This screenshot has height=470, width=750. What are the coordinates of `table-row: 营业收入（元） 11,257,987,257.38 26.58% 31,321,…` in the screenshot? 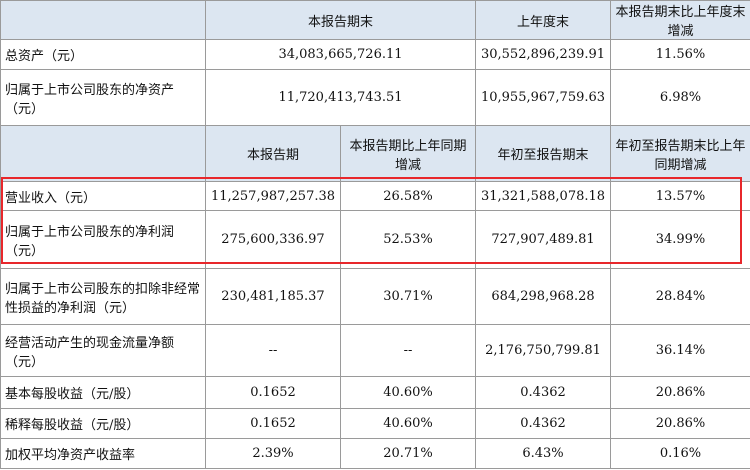 It's located at (375, 196).